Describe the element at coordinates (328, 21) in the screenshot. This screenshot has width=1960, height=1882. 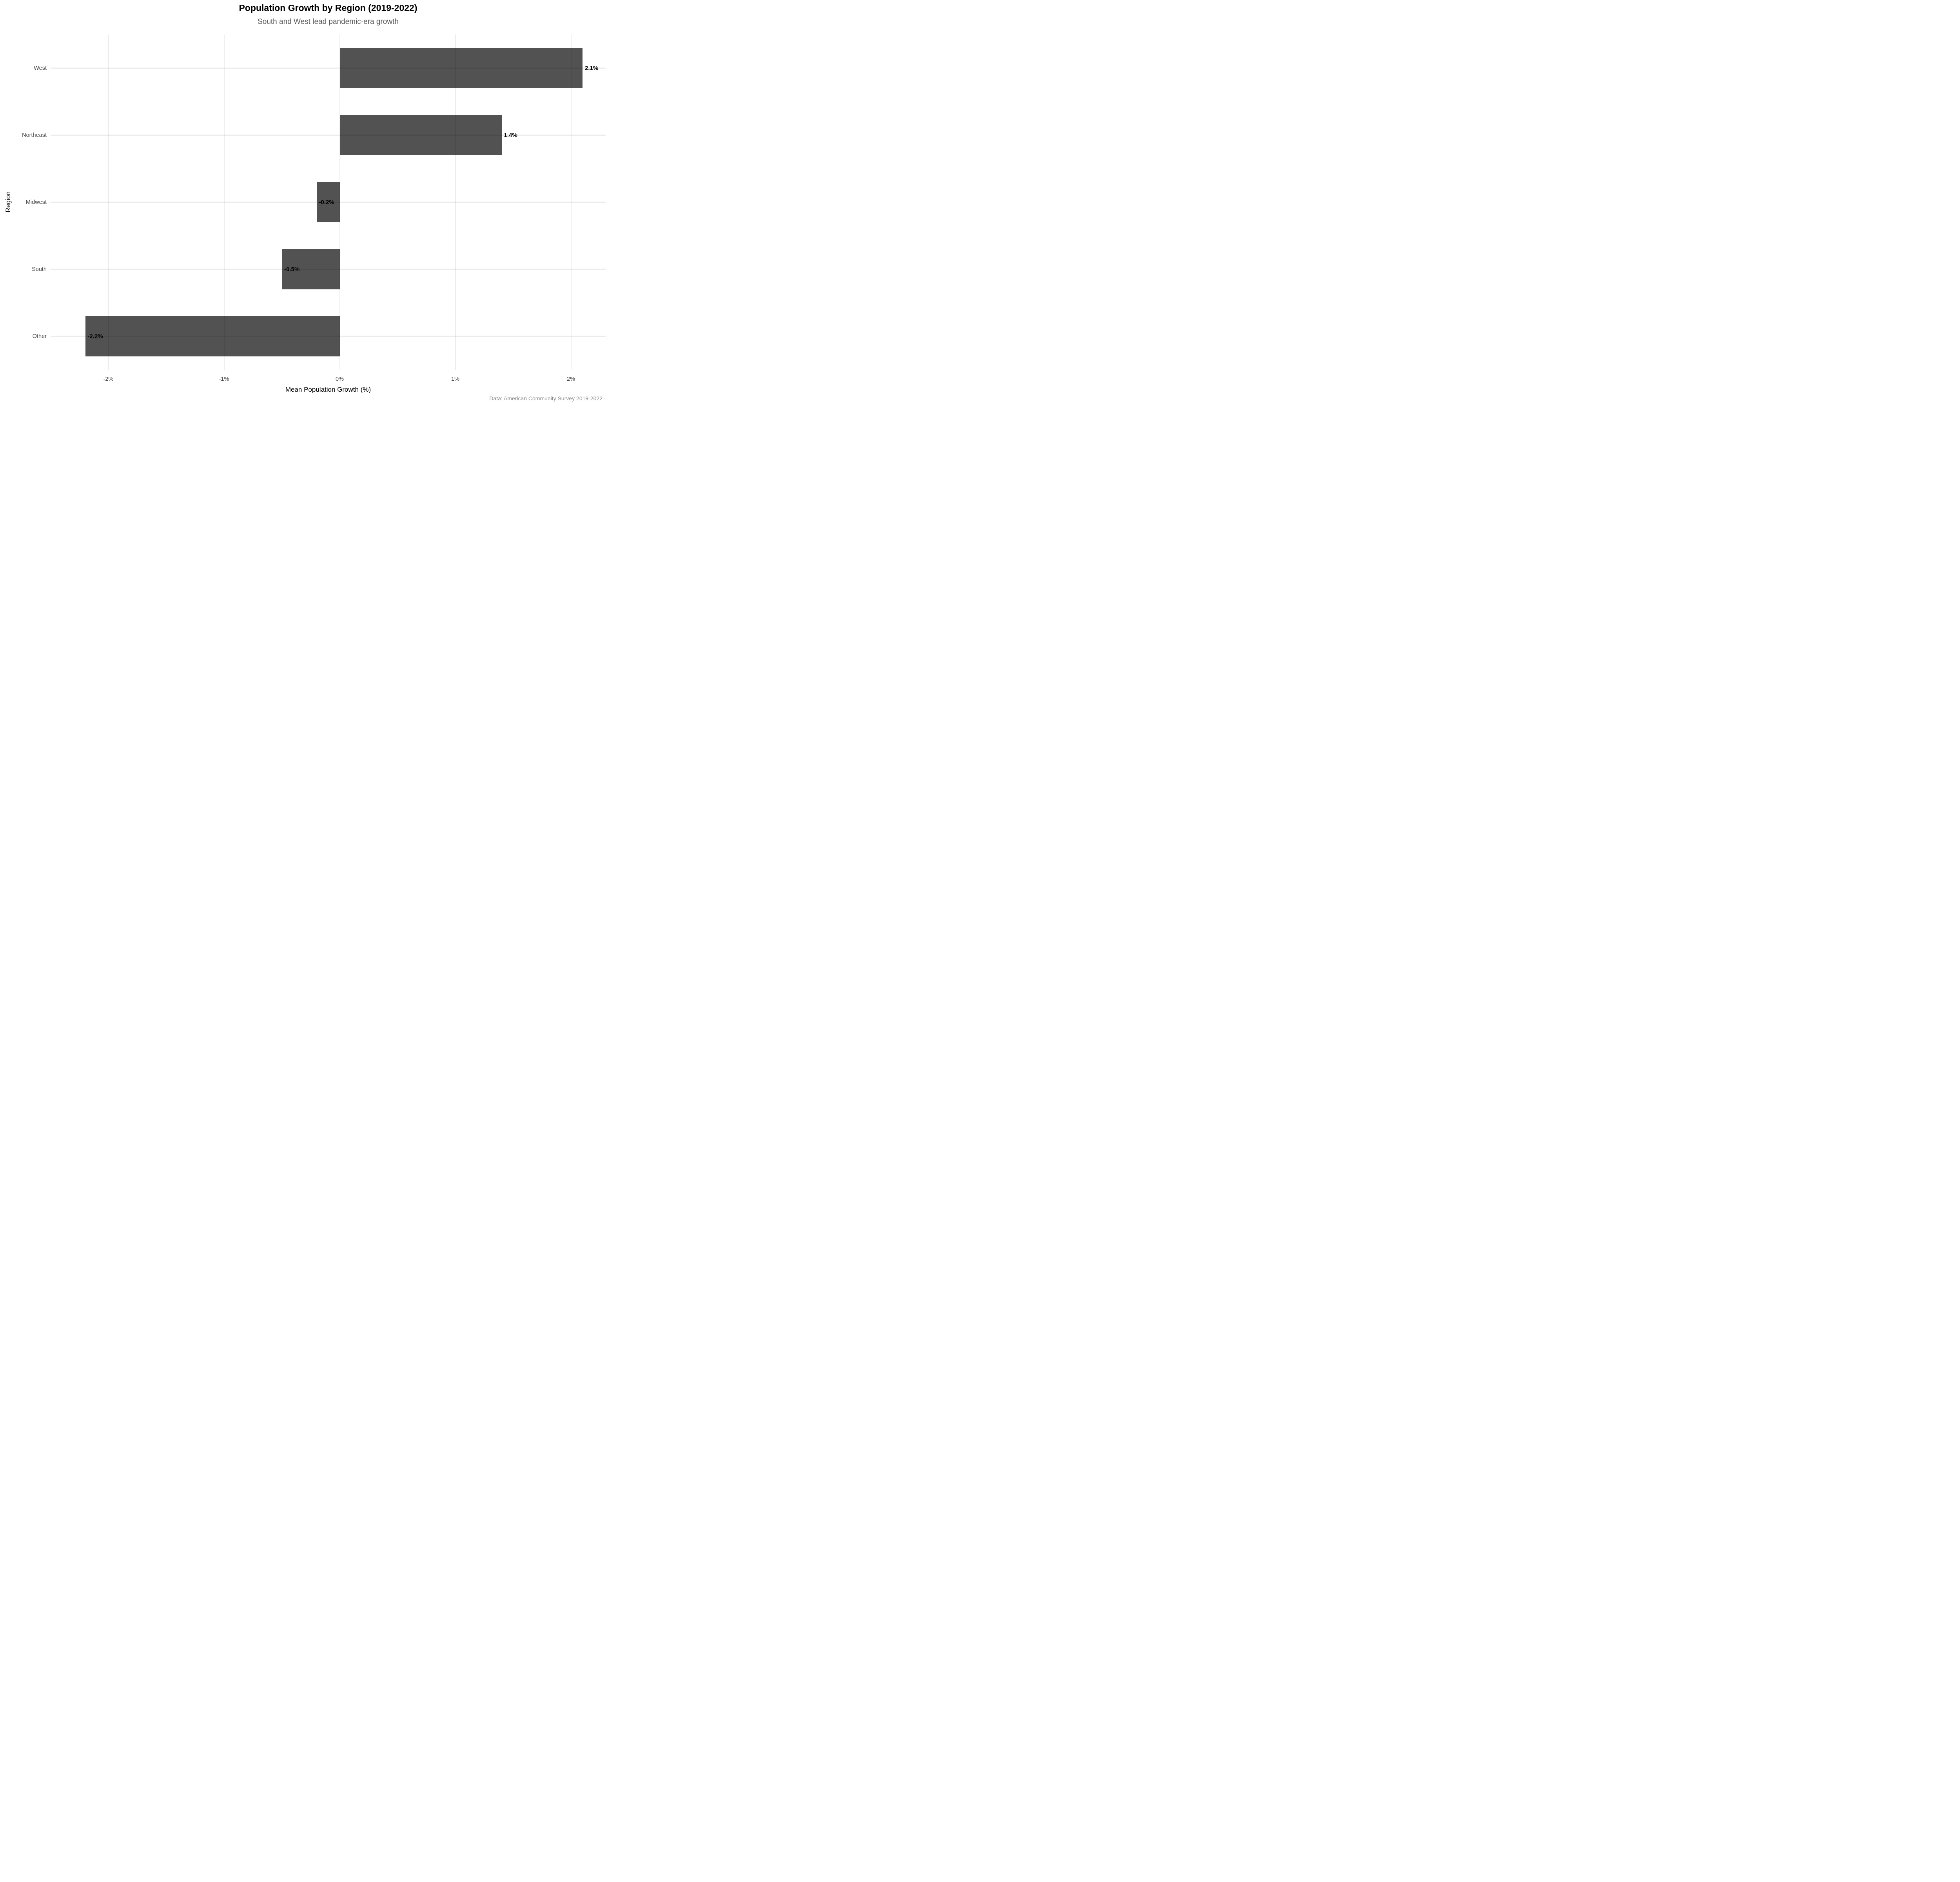
I see `chart-subtitle: South and West lead pandemic-era growth` at that location.